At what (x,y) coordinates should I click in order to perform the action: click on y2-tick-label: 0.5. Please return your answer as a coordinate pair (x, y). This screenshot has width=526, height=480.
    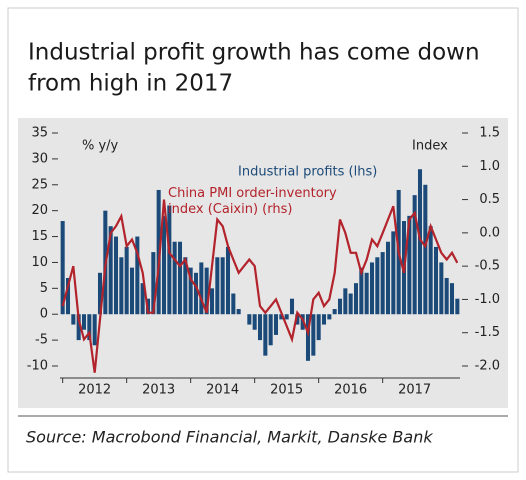
    Looking at the image, I should click on (489, 199).